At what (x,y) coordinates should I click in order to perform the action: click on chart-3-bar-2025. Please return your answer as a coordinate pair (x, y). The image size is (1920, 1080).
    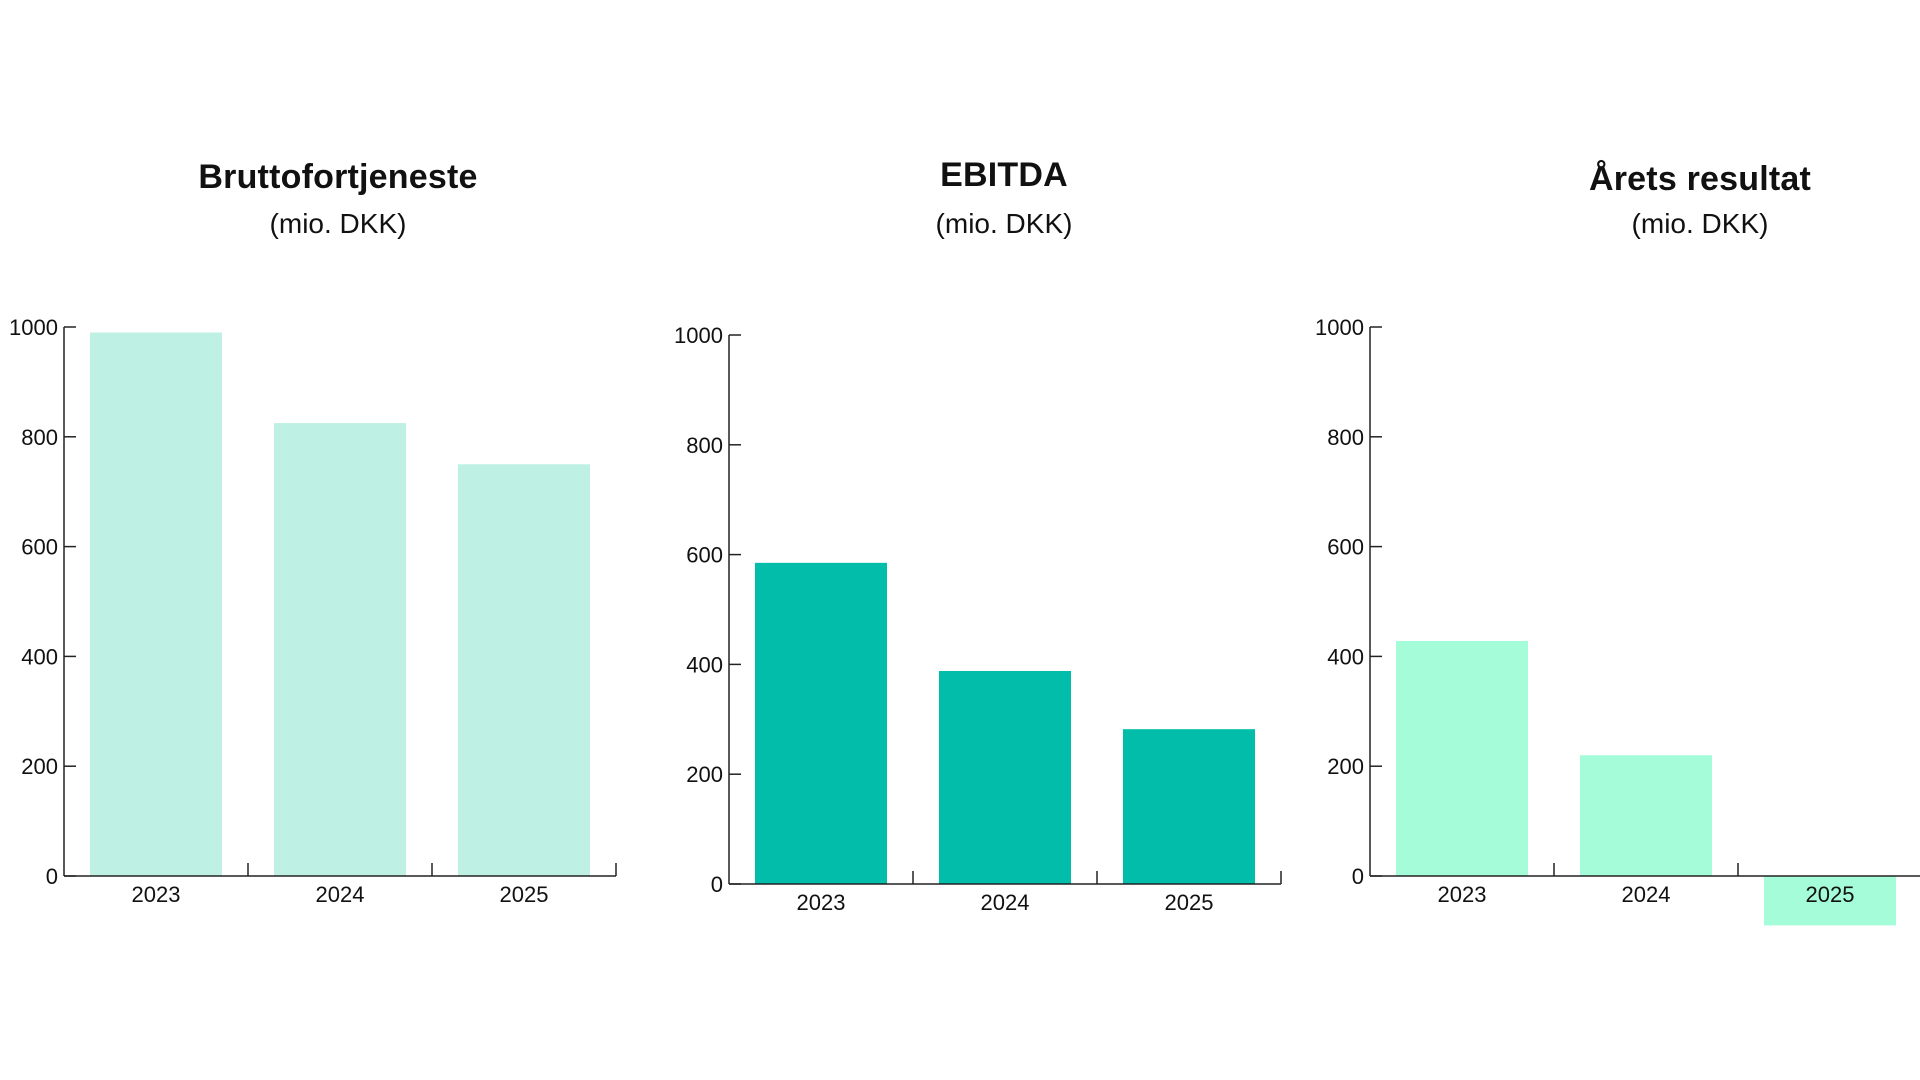
    Looking at the image, I should click on (1830, 901).